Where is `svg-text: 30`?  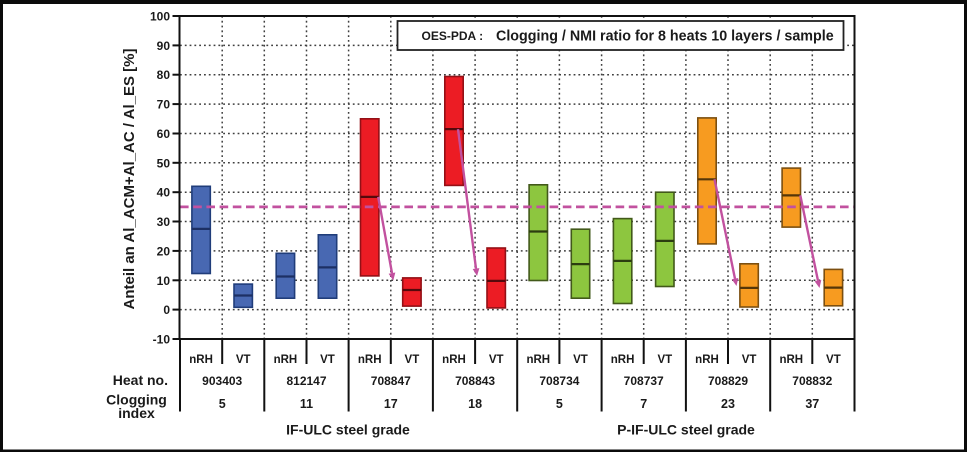
svg-text: 30 is located at coordinates (164, 222).